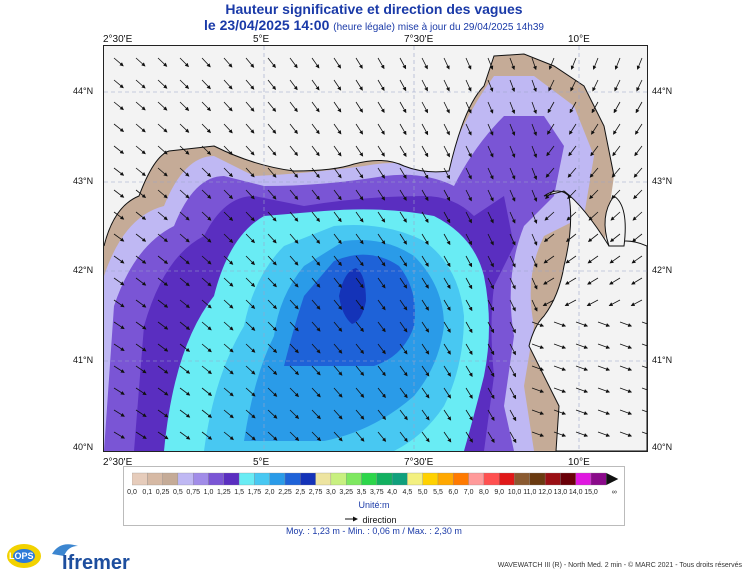  I want to click on lat-label-right-2: 43°N, so click(662, 181).